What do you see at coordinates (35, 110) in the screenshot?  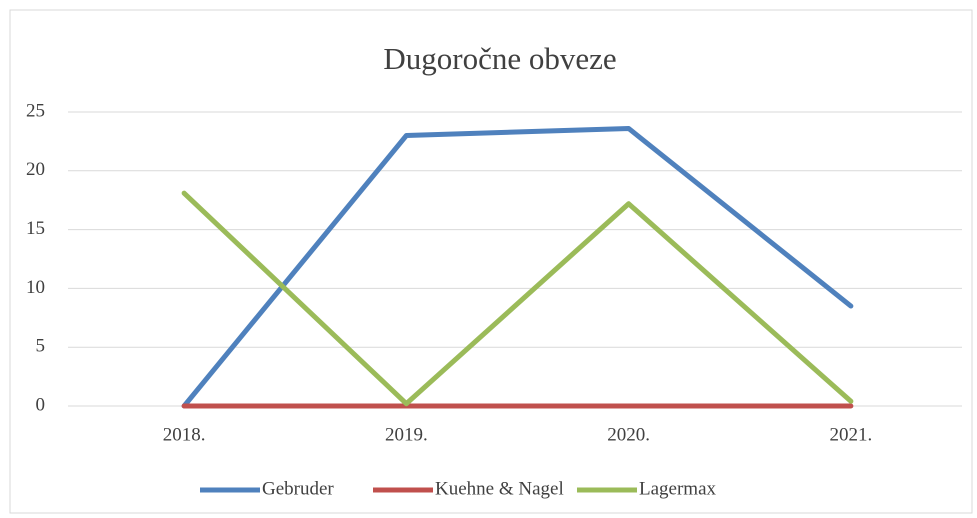 I see `y-tick-label: 25` at bounding box center [35, 110].